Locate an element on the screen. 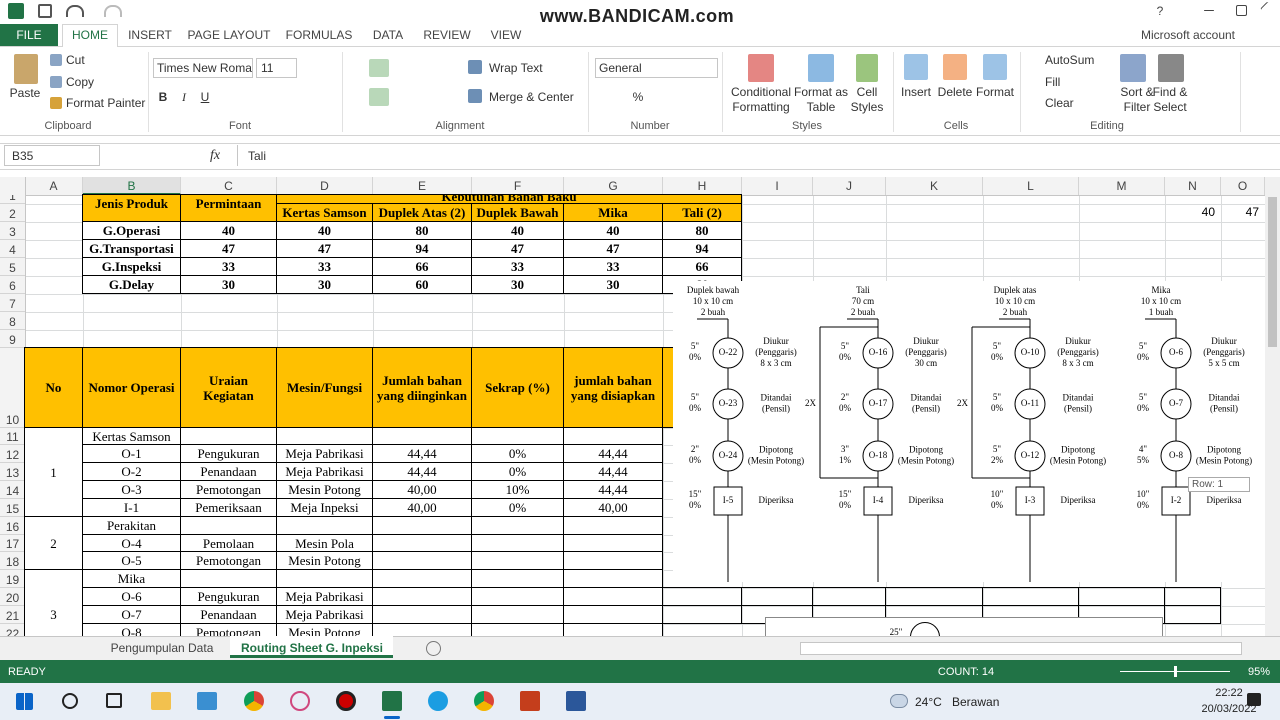  row-header: 6 is located at coordinates (12, 285).